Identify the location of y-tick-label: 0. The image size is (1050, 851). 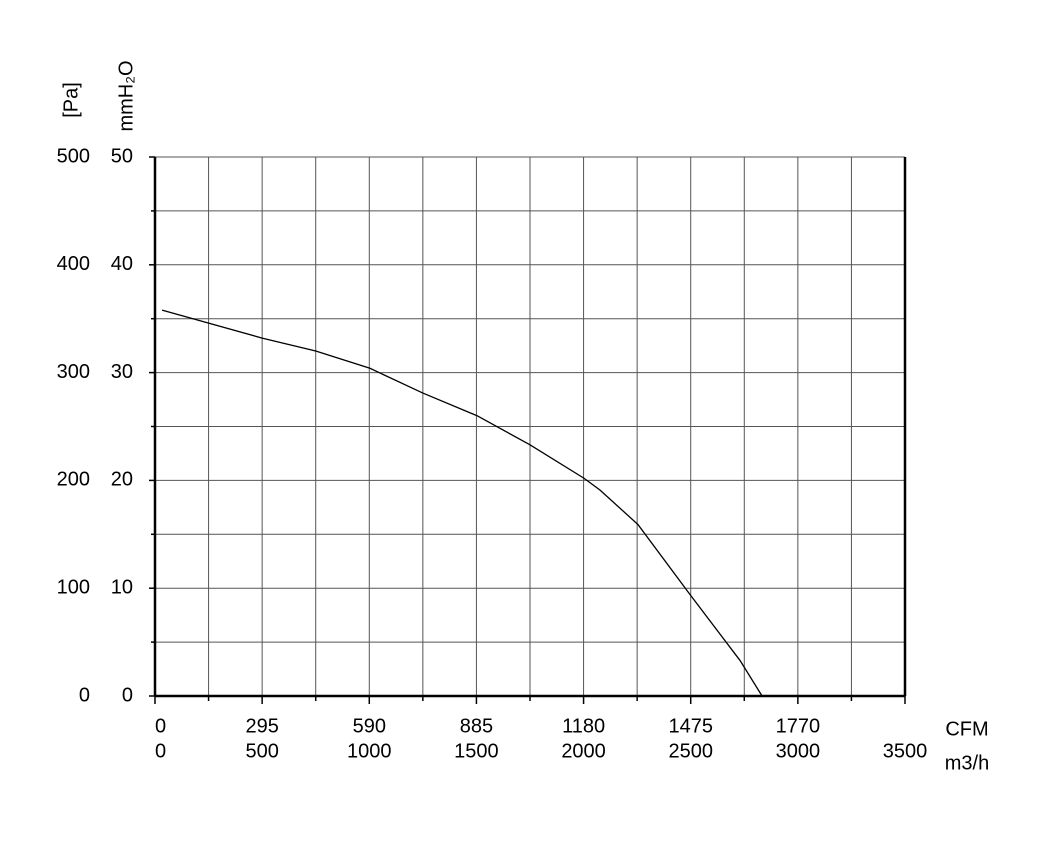
(84, 695).